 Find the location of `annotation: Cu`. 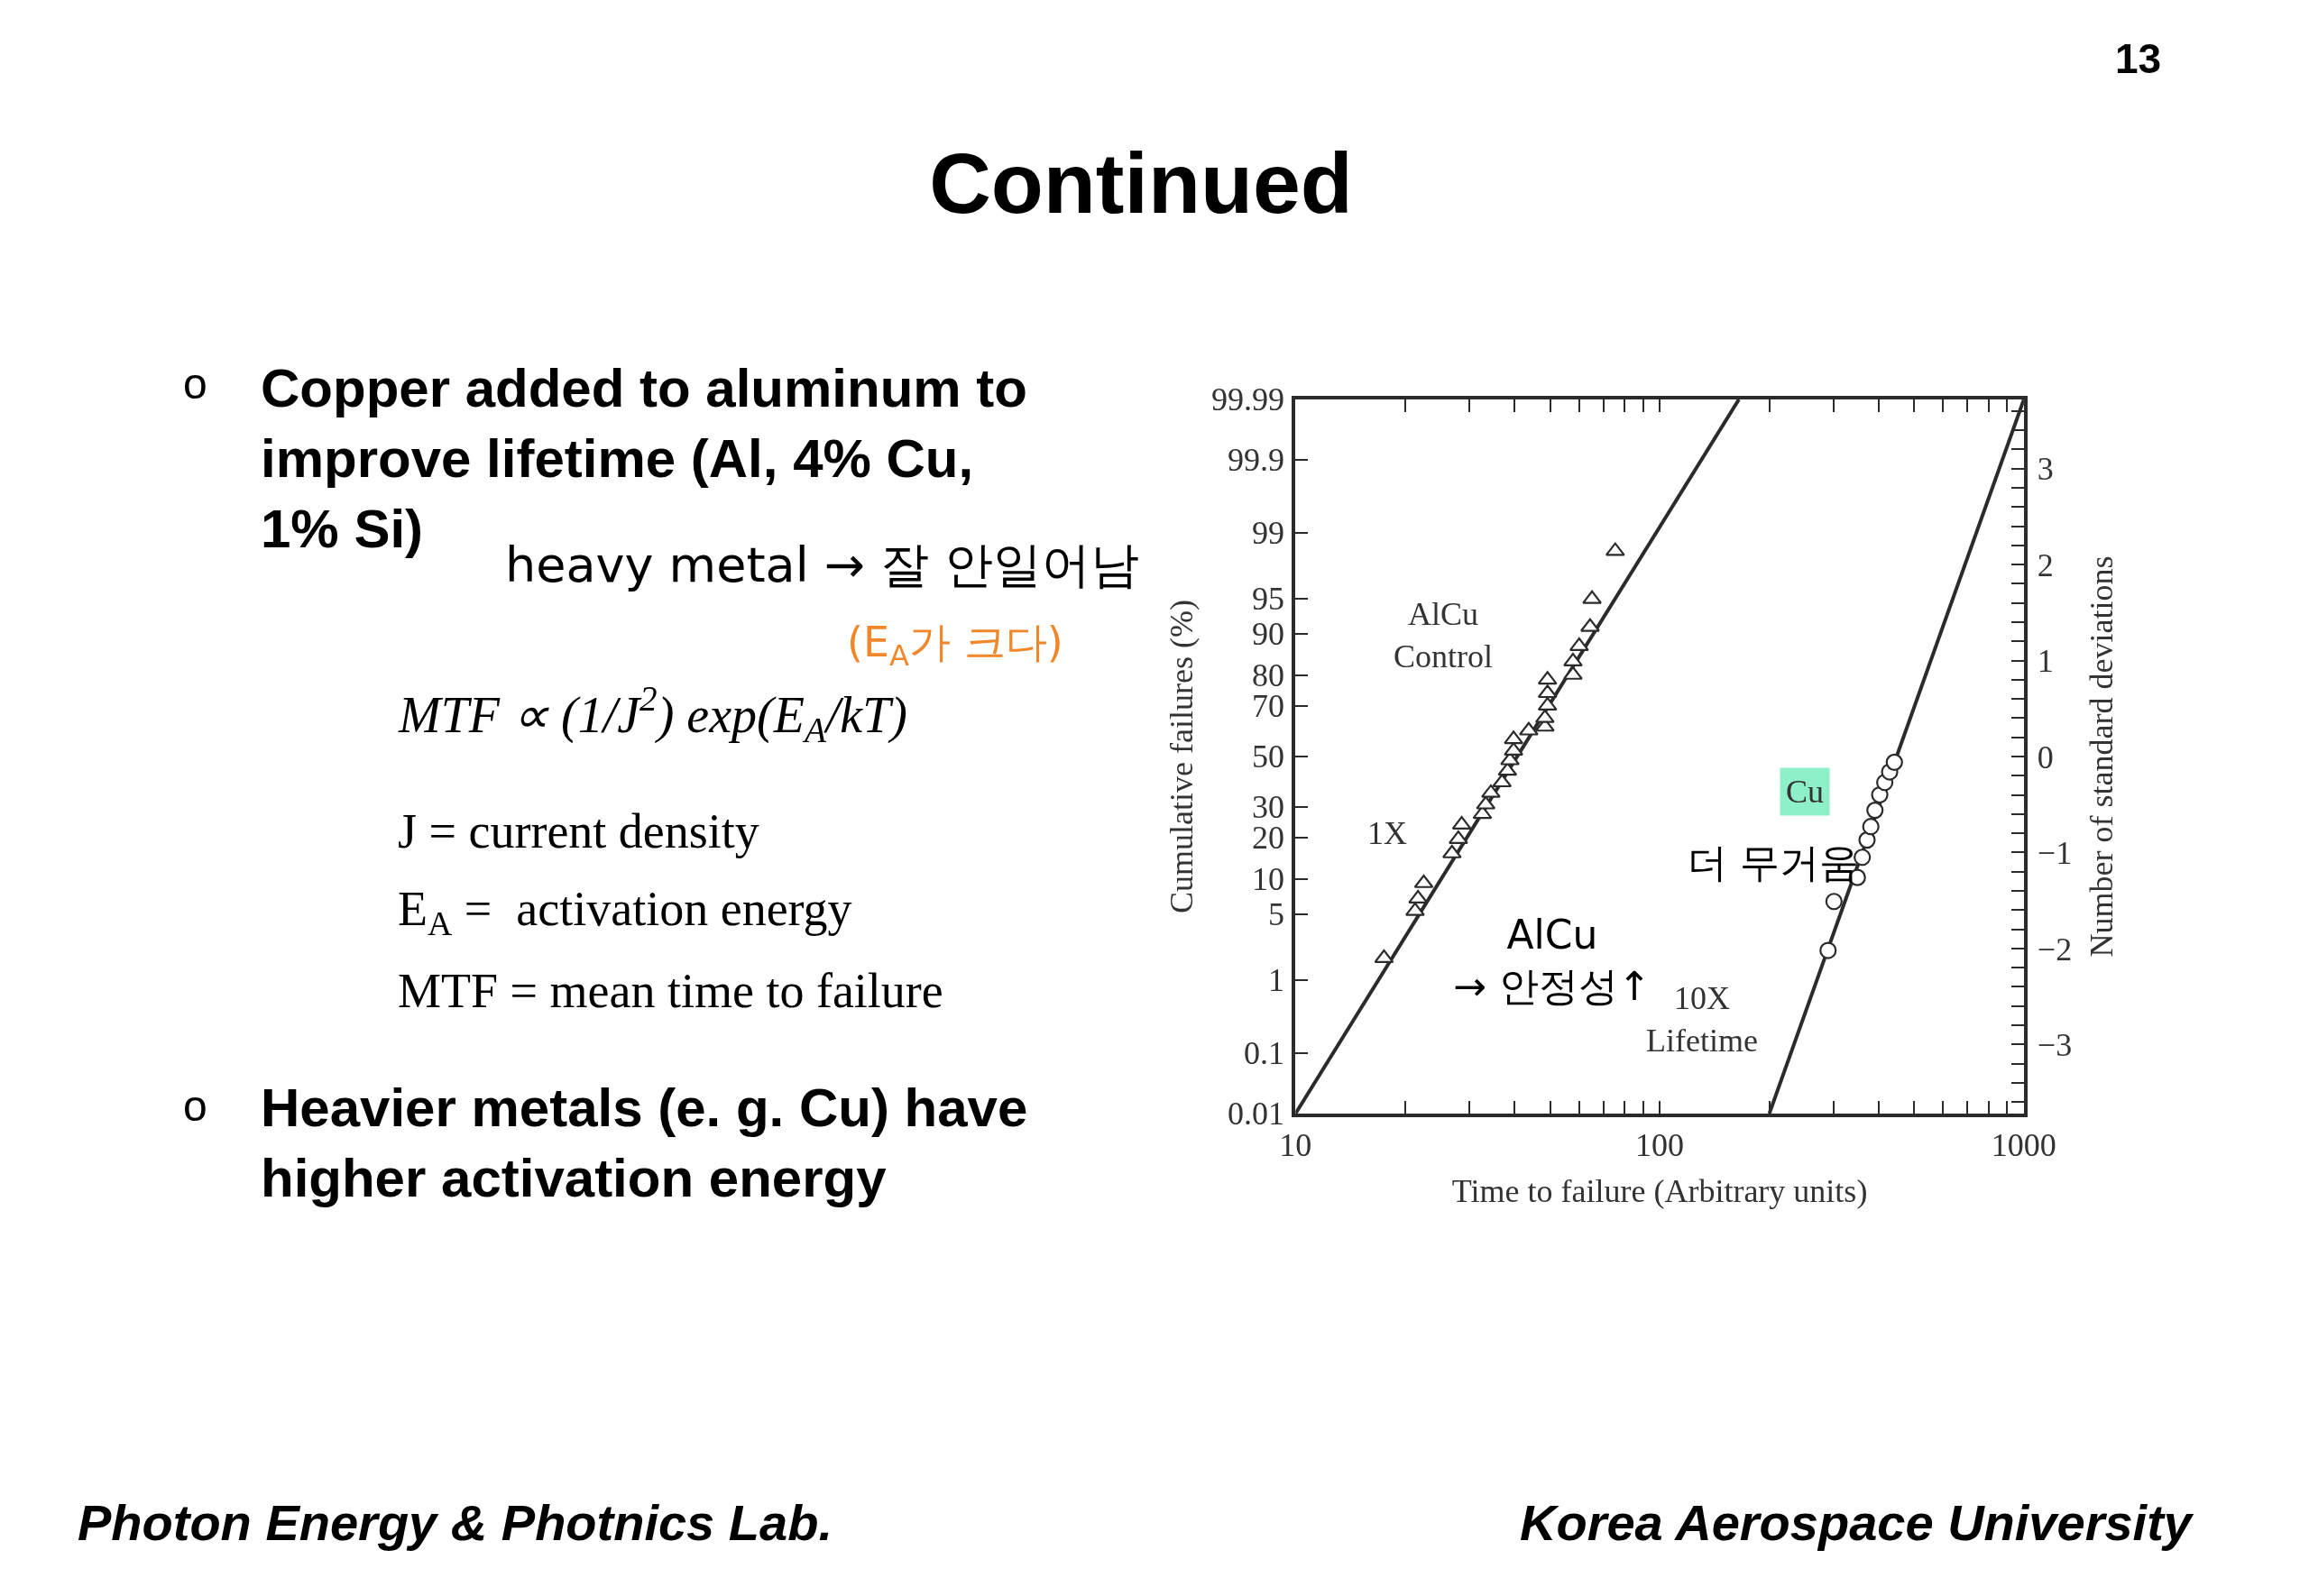

annotation: Cu is located at coordinates (1805, 792).